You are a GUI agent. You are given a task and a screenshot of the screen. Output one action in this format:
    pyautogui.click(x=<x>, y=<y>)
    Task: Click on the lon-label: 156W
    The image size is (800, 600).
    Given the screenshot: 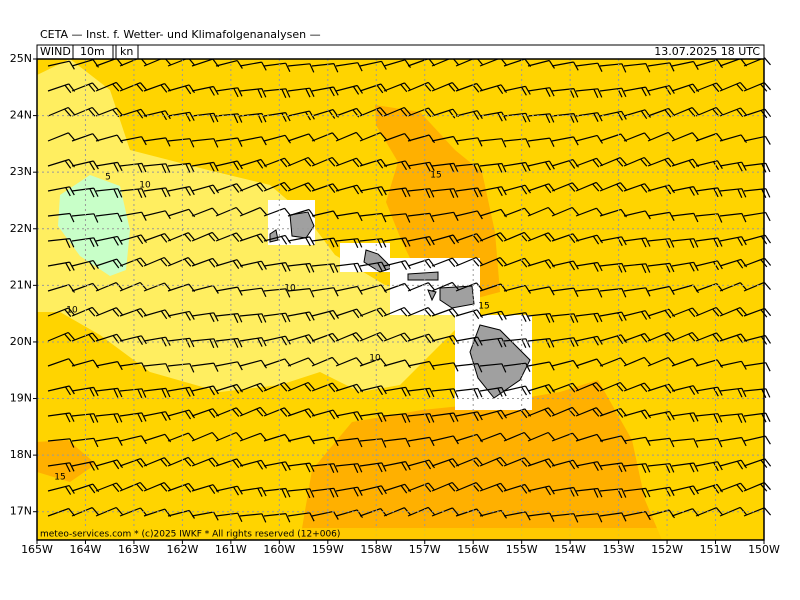 What is the action you would take?
    pyautogui.click(x=473, y=549)
    